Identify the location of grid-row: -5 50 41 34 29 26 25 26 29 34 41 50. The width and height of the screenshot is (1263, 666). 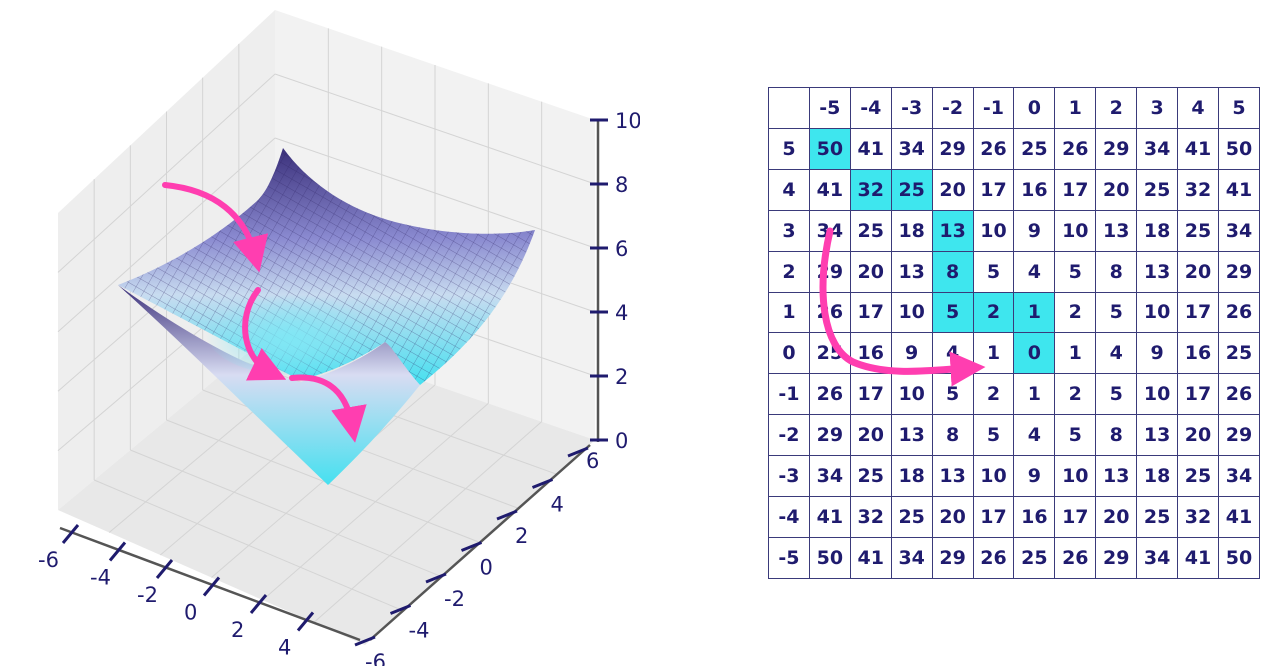
(1014, 558).